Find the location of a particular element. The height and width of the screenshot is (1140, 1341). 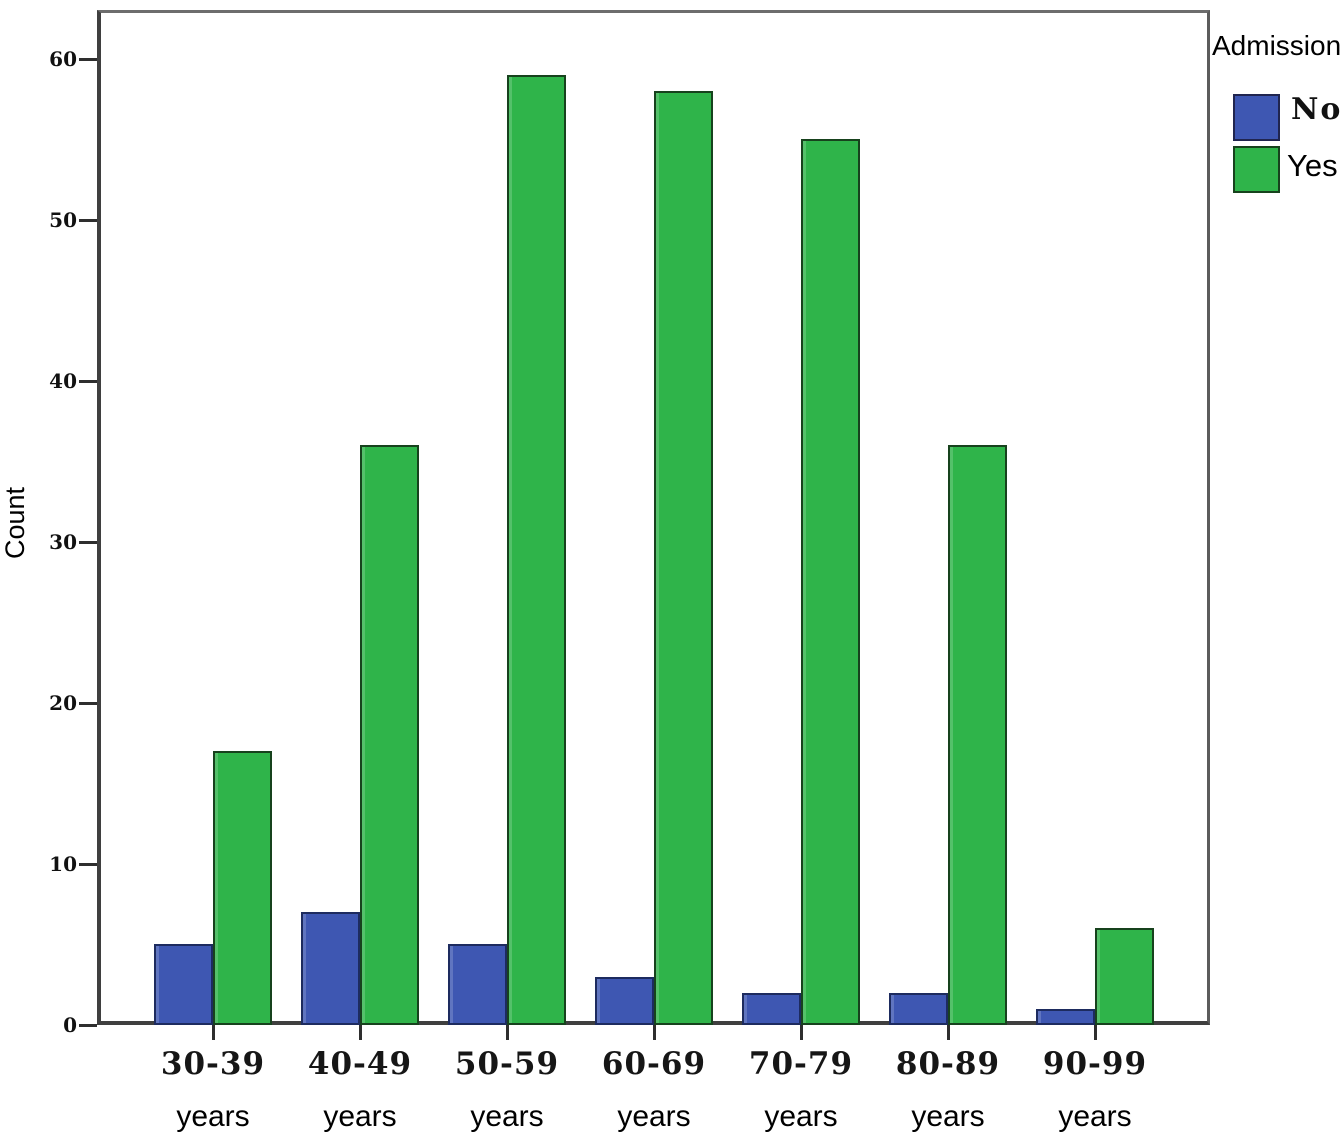

legend: Admission No Yes is located at coordinates (1276, 111).